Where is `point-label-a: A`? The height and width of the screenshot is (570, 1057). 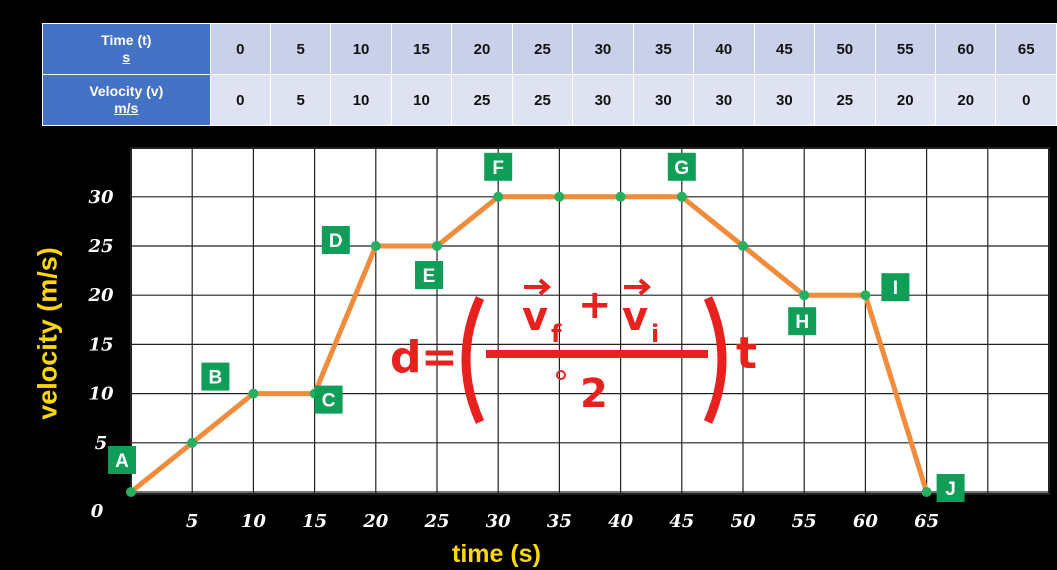 point-label-a: A is located at coordinates (122, 461).